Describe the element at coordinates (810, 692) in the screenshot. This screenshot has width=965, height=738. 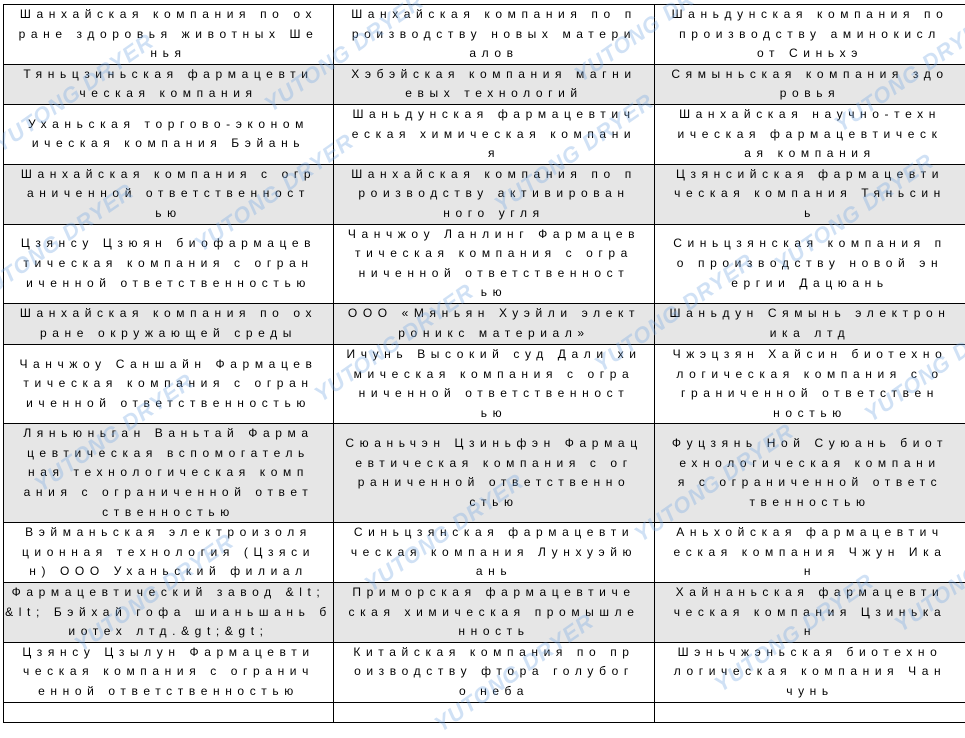
I see `company-name-line: чунь` at that location.